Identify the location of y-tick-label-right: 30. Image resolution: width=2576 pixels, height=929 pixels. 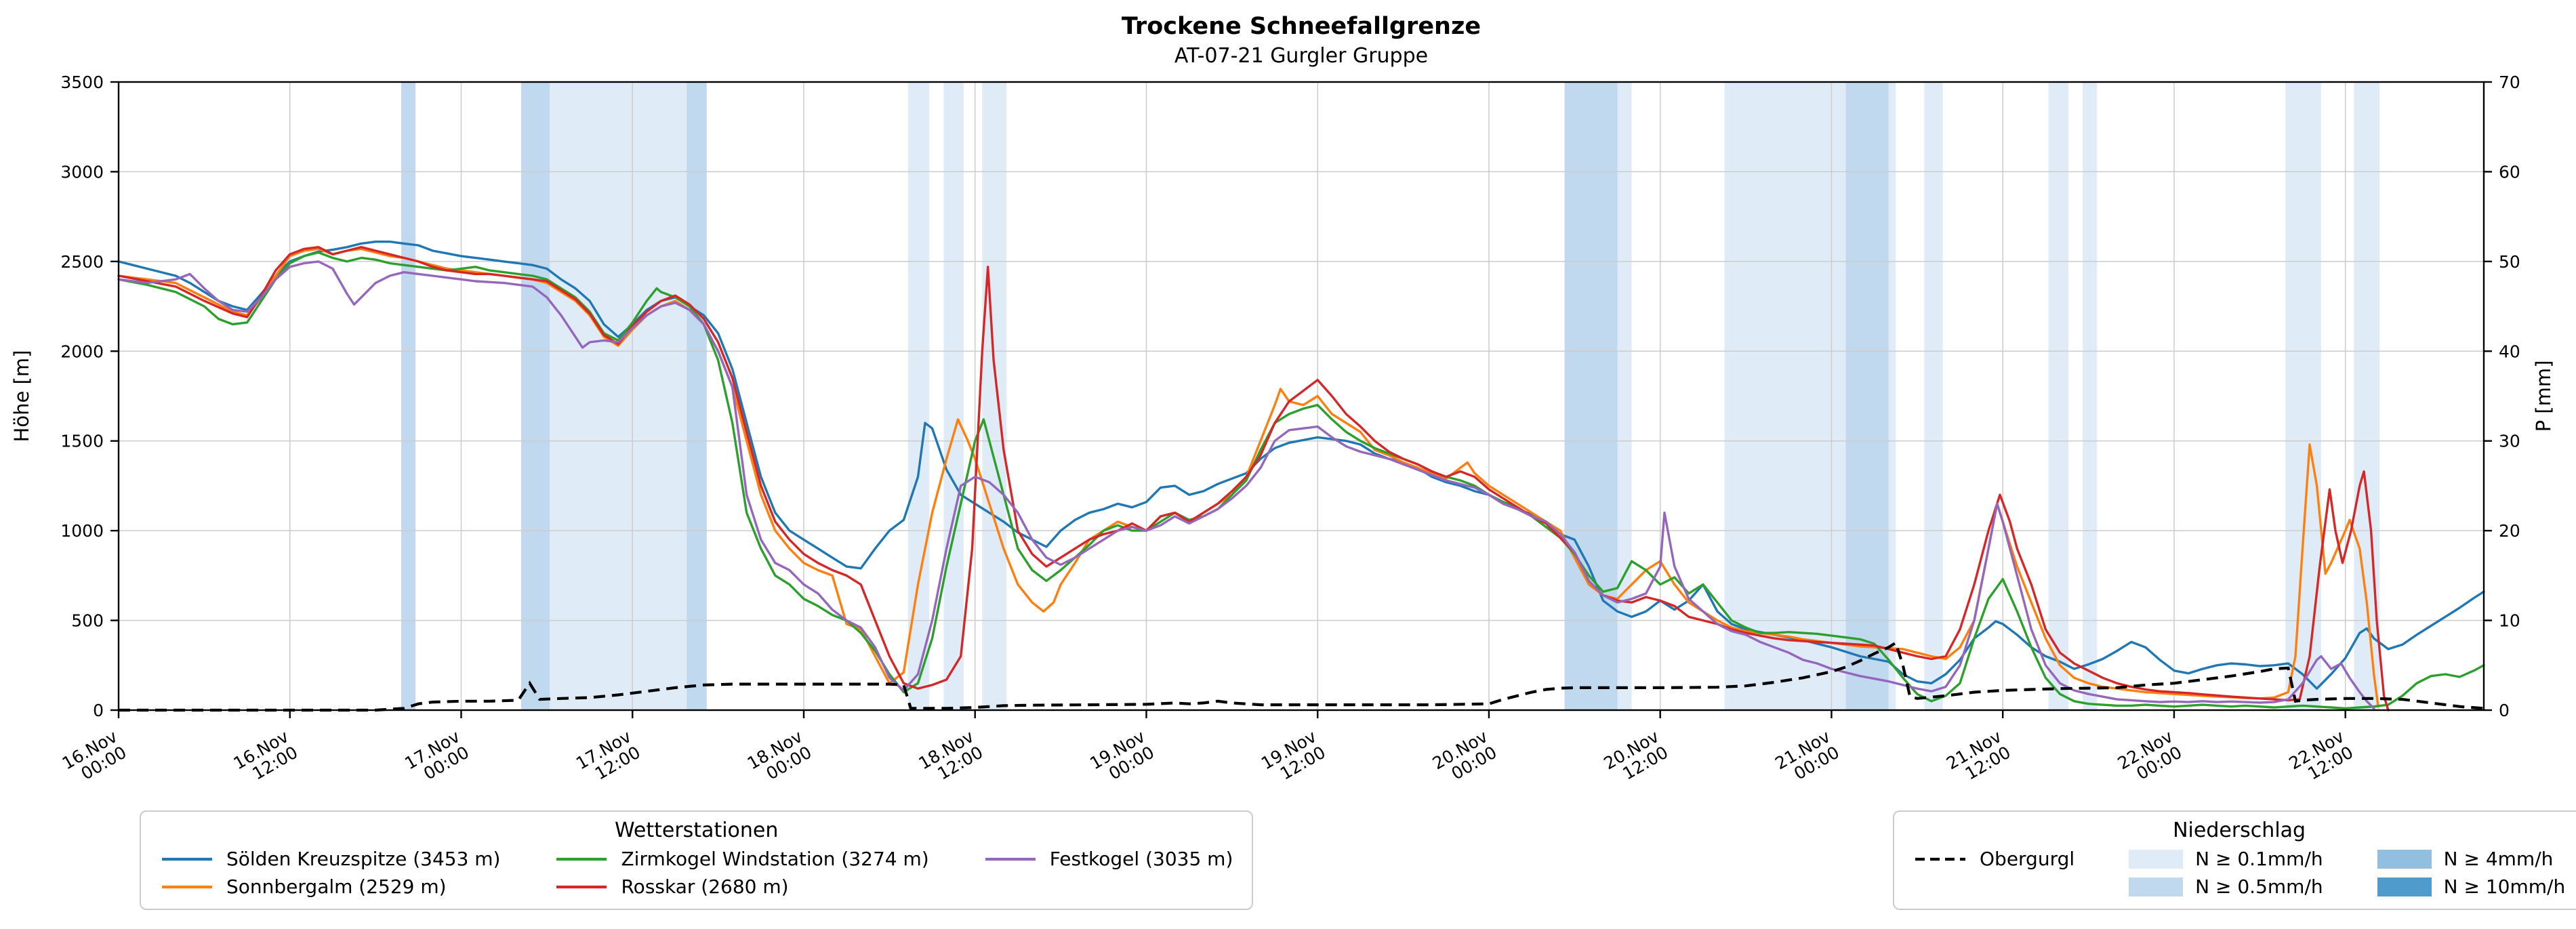
(2510, 441).